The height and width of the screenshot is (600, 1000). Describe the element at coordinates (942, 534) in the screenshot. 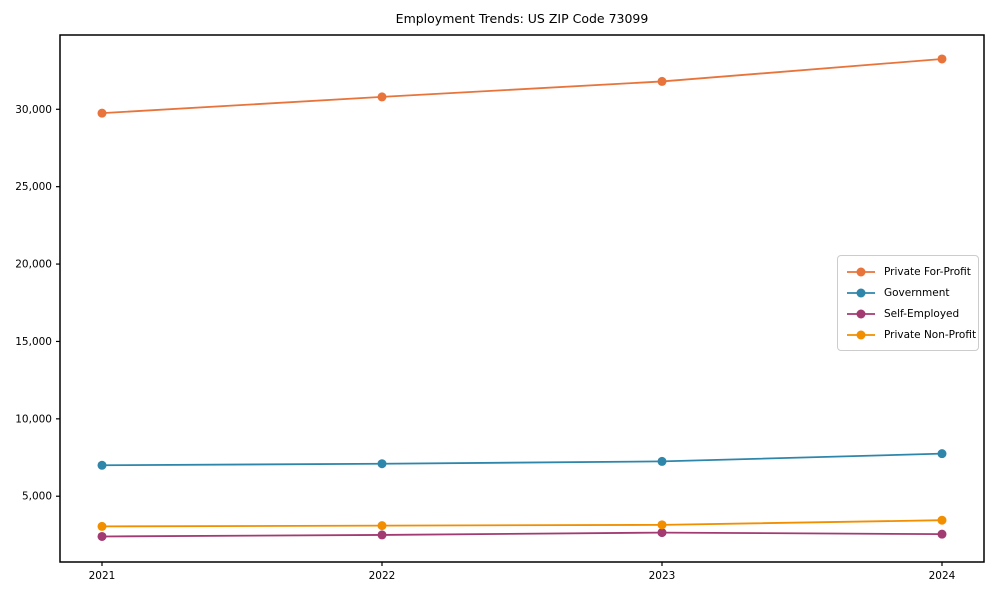

I see `data-point-self-employed-2024` at that location.